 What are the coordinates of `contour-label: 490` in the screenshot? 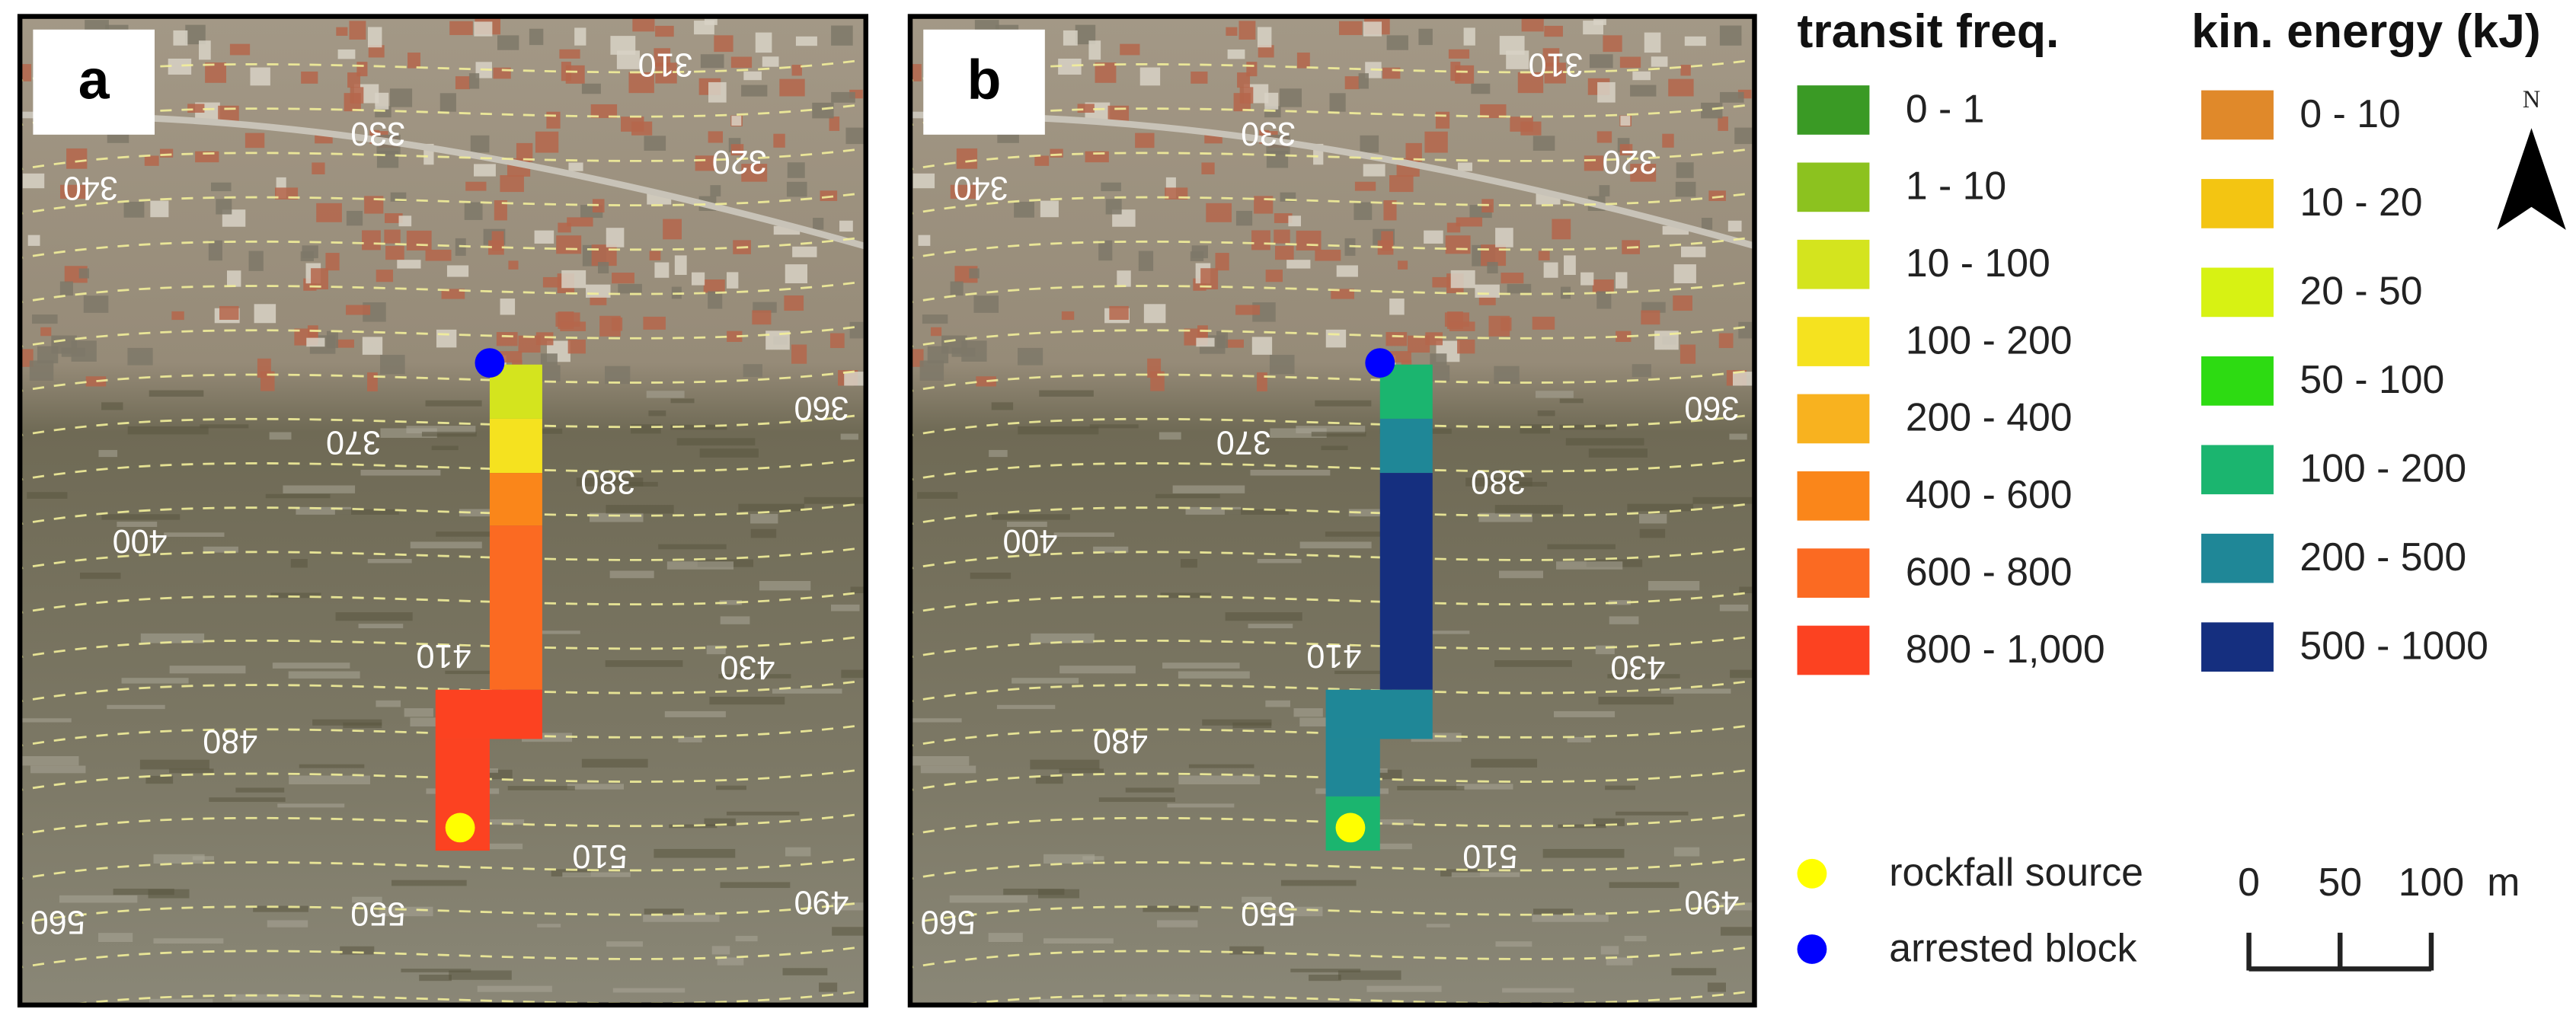 It's located at (822, 901).